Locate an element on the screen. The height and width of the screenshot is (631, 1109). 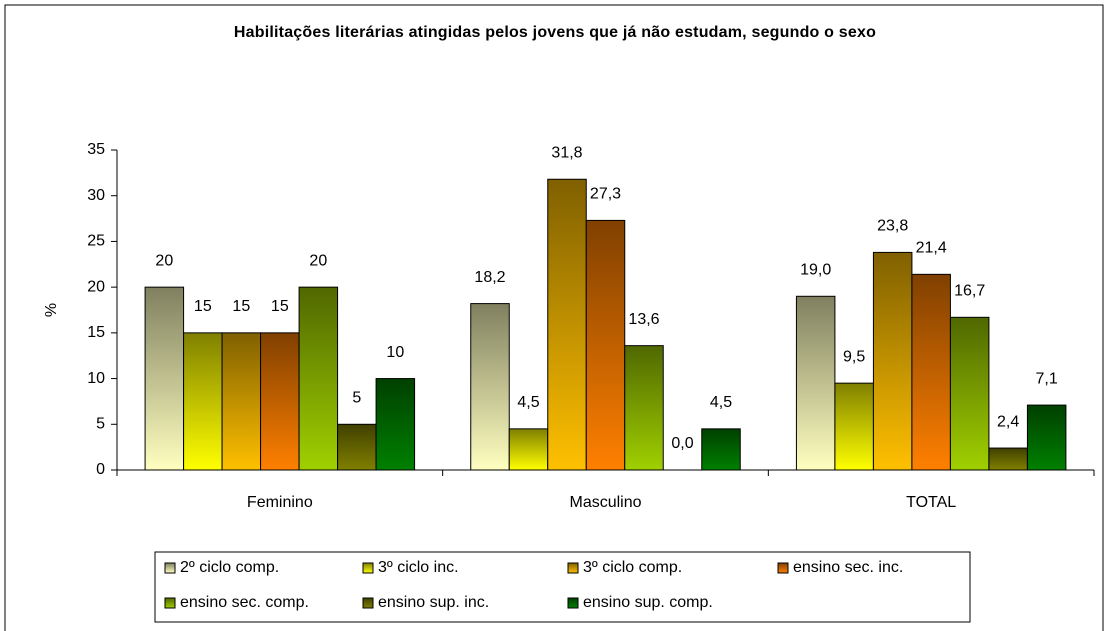
legend-label: ensino sup. comp. is located at coordinates (648, 602).